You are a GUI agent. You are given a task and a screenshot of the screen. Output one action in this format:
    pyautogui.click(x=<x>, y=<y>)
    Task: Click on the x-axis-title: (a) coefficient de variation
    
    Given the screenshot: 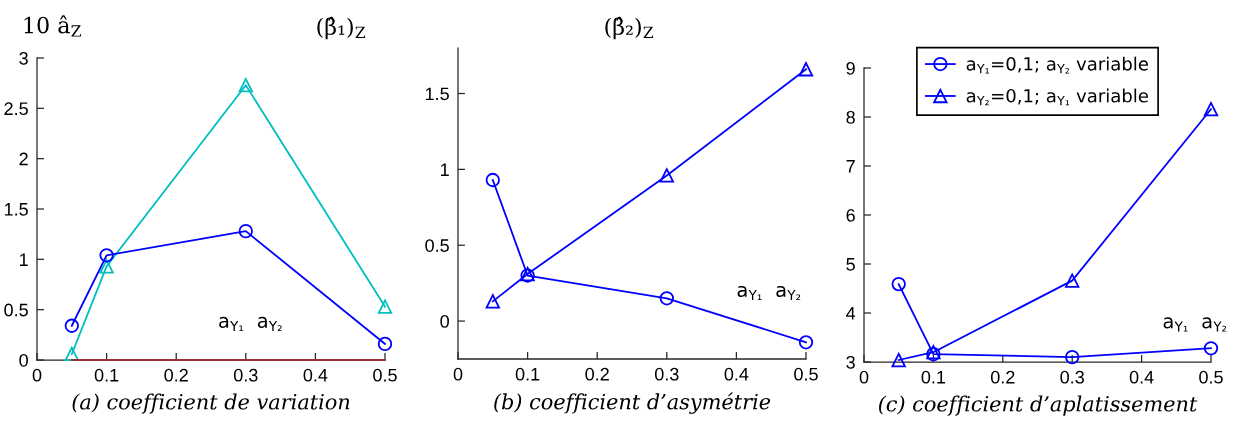 What is the action you would take?
    pyautogui.click(x=211, y=403)
    